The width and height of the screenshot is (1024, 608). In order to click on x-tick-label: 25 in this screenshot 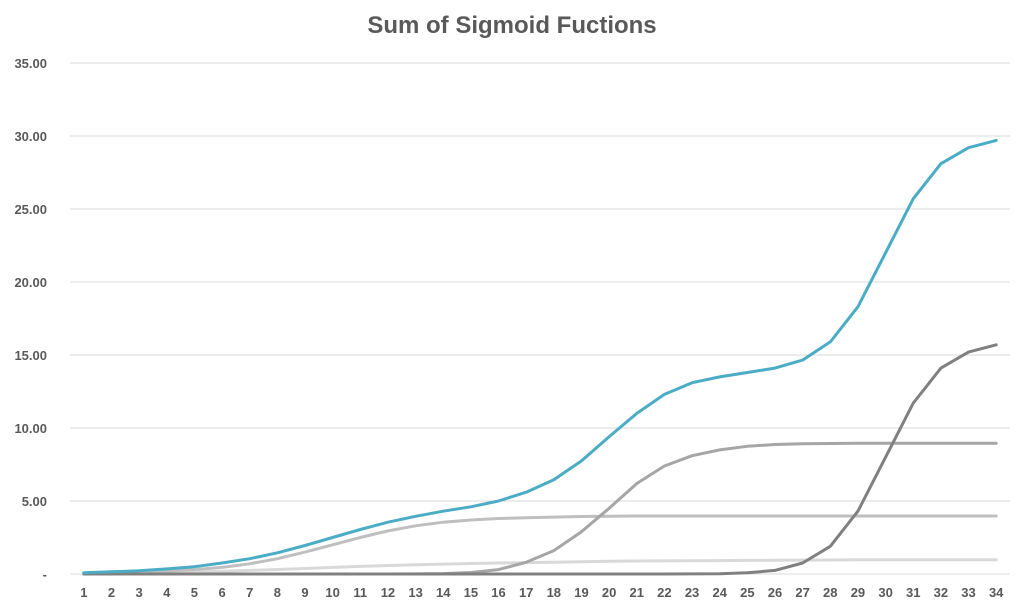, I will do `click(747, 592)`.